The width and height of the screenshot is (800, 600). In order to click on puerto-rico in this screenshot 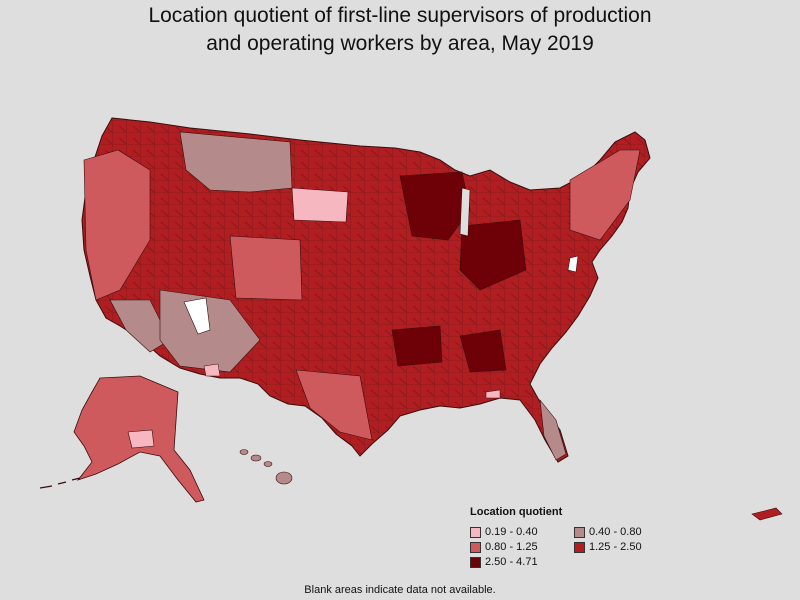, I will do `click(767, 514)`.